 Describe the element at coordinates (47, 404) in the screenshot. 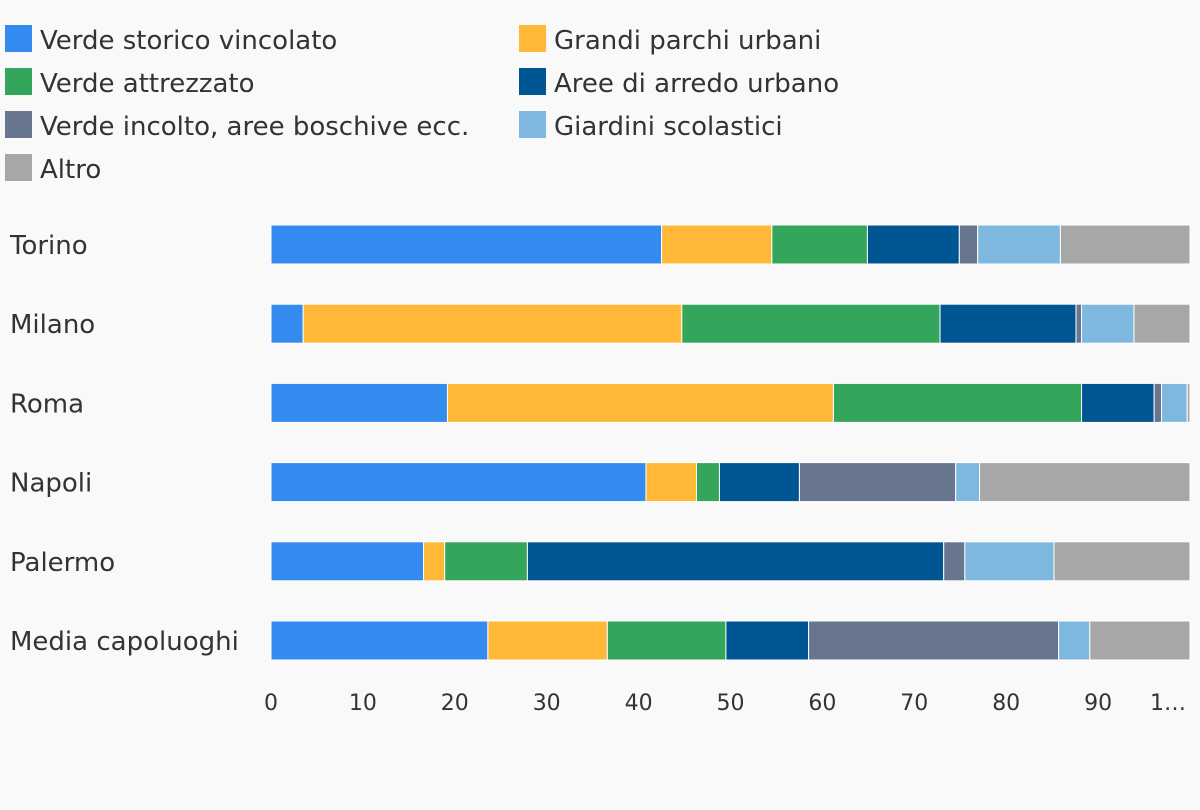

I see `category-label-roma: Roma` at that location.